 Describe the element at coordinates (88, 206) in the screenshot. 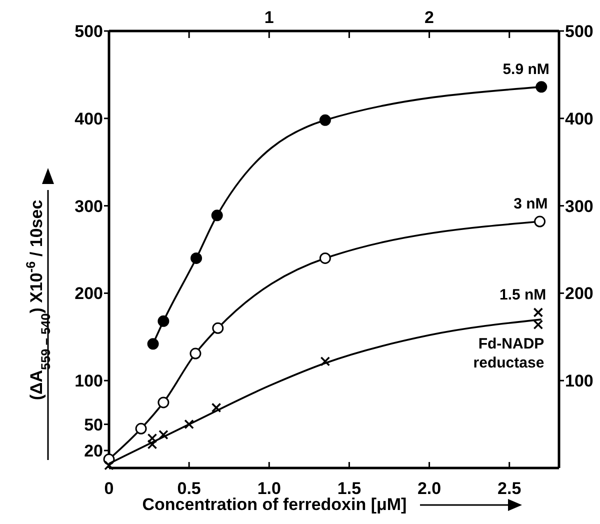

I see `y-tick-label: 300` at that location.